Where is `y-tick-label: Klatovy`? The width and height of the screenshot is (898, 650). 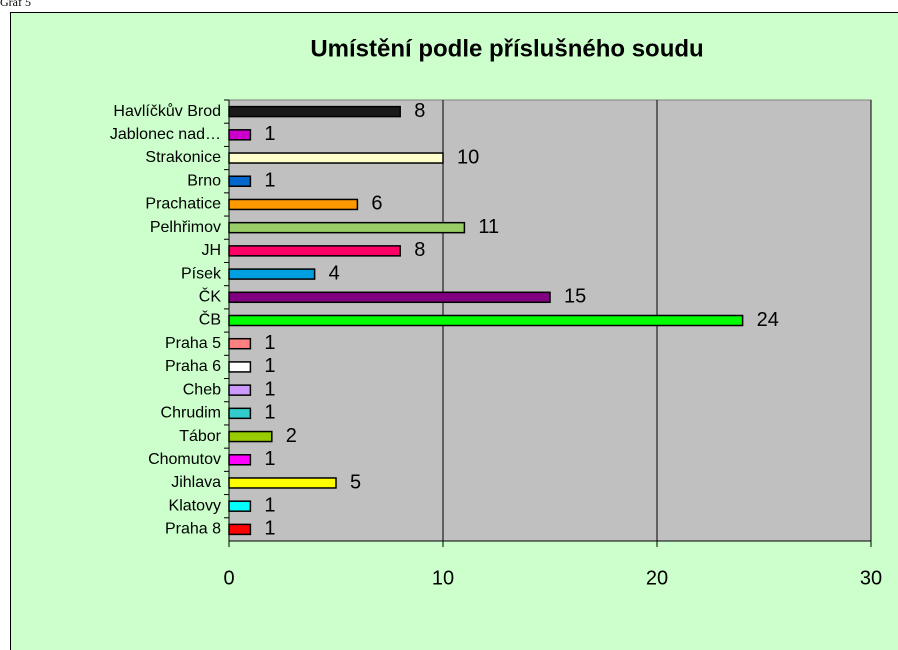
y-tick-label: Klatovy is located at coordinates (195, 505).